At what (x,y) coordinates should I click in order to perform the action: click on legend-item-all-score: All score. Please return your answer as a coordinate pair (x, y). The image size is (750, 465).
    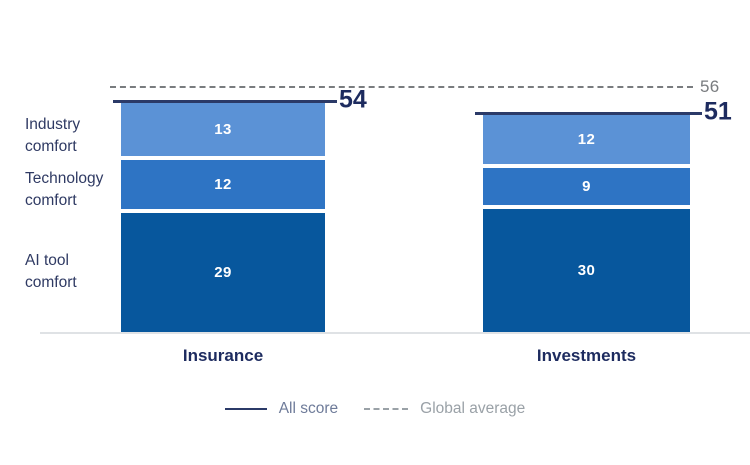
    Looking at the image, I should click on (281, 409).